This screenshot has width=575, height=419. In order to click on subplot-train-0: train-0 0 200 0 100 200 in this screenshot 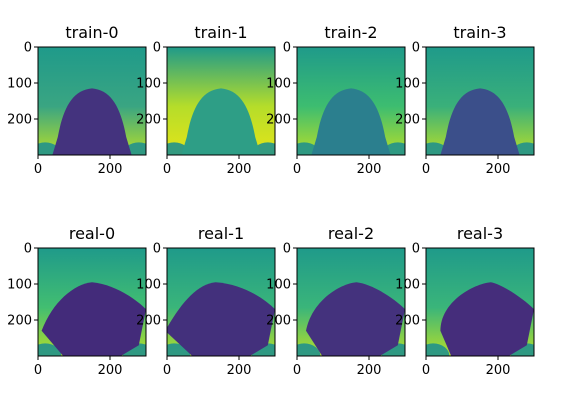, I will do `click(77, 100)`.